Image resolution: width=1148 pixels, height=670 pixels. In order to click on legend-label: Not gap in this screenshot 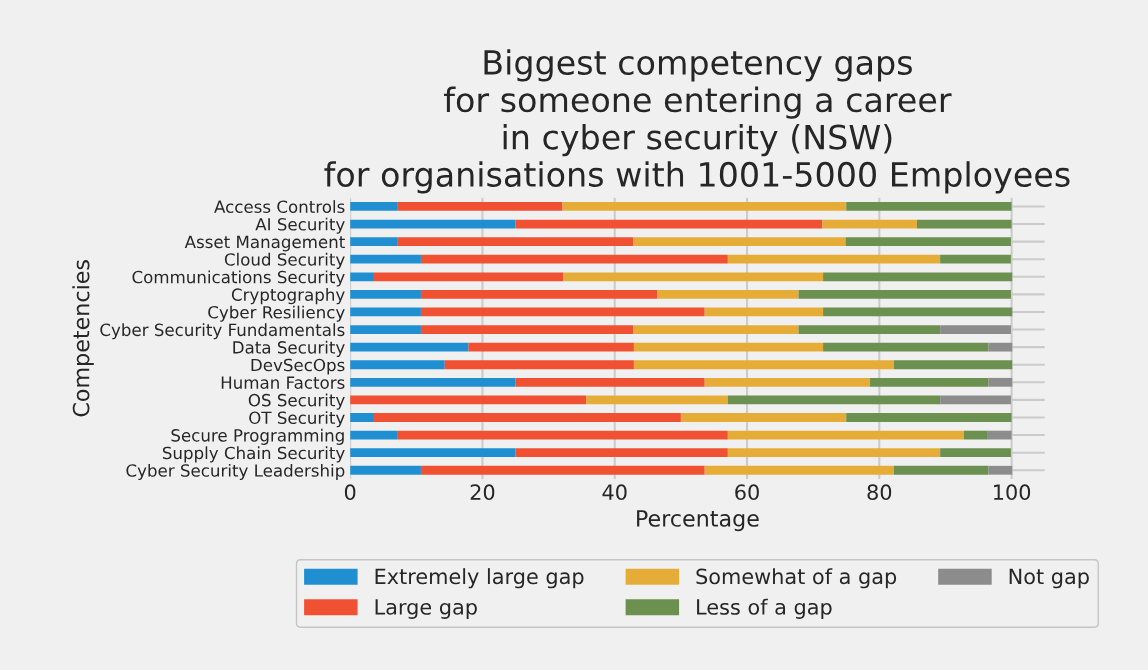, I will do `click(1049, 578)`.